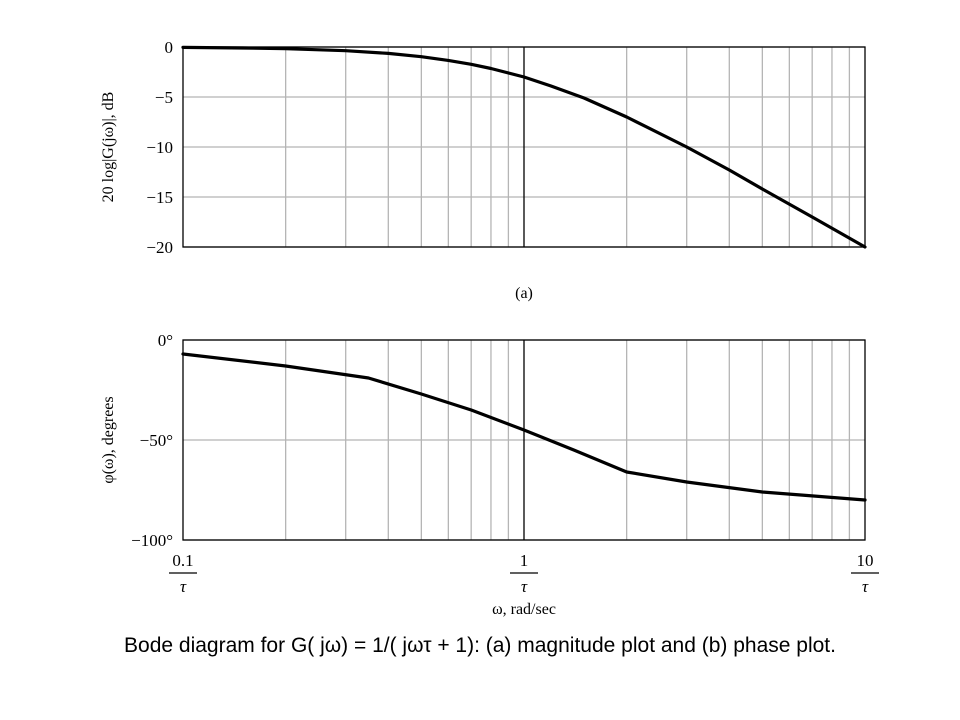  What do you see at coordinates (164, 97) in the screenshot?
I see `magnitude-y-tick-label: −5` at bounding box center [164, 97].